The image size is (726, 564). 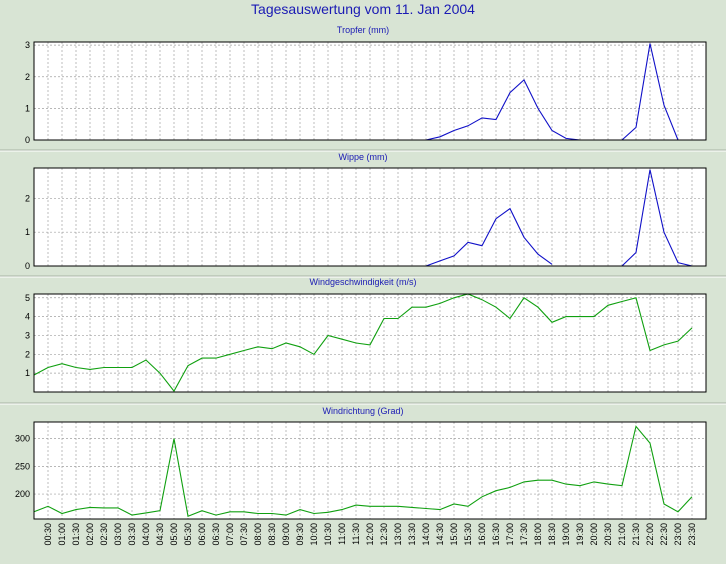 What do you see at coordinates (580, 534) in the screenshot?
I see `x-tick-label: 19:30` at bounding box center [580, 534].